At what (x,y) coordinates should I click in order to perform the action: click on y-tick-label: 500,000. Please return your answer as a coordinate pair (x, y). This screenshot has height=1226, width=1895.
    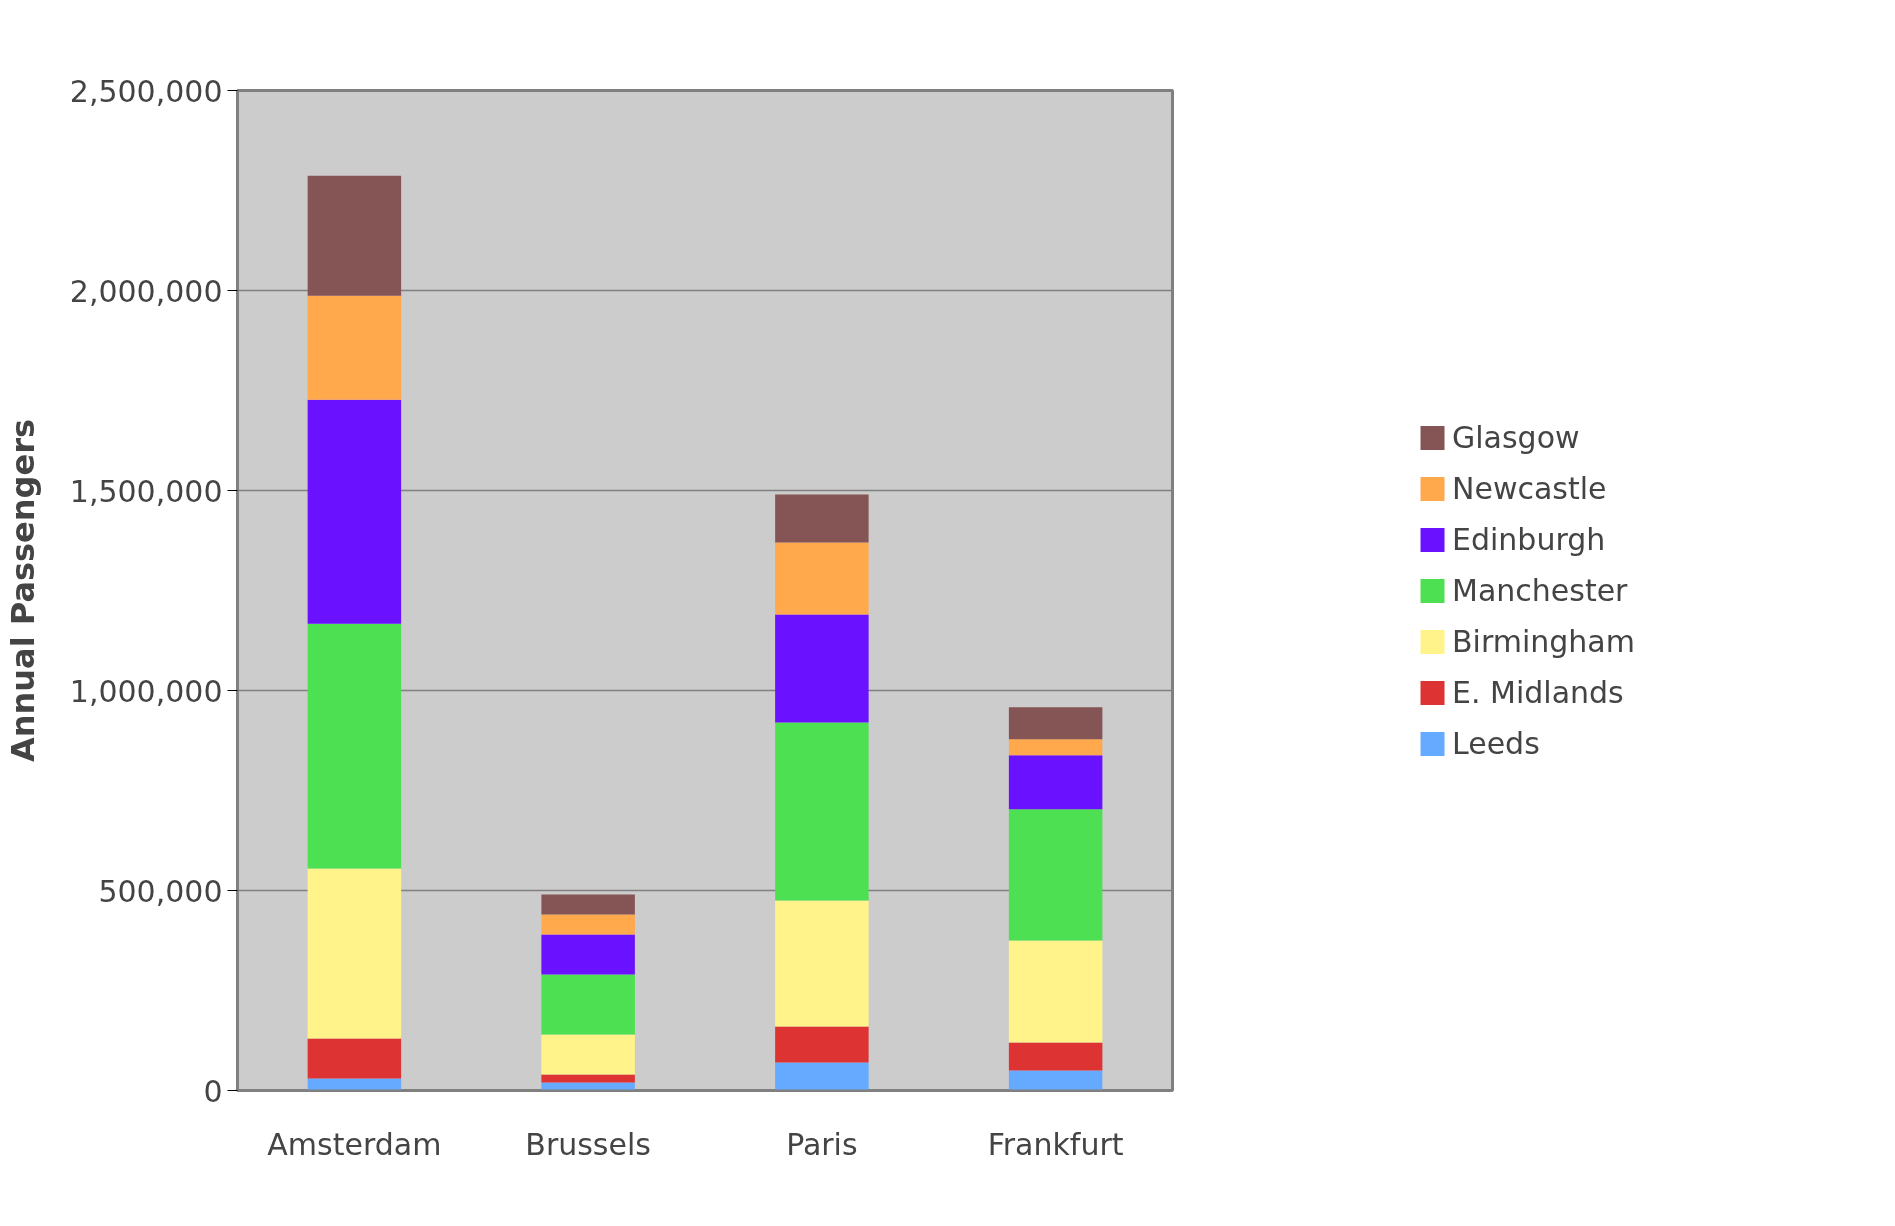
    Looking at the image, I should click on (160, 891).